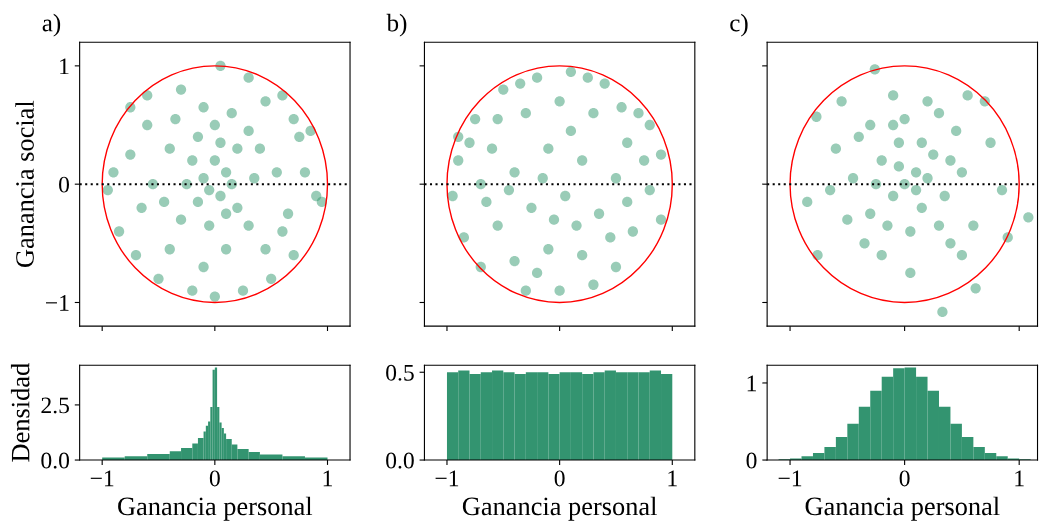  I want to click on chart-title: a), so click(51, 25).